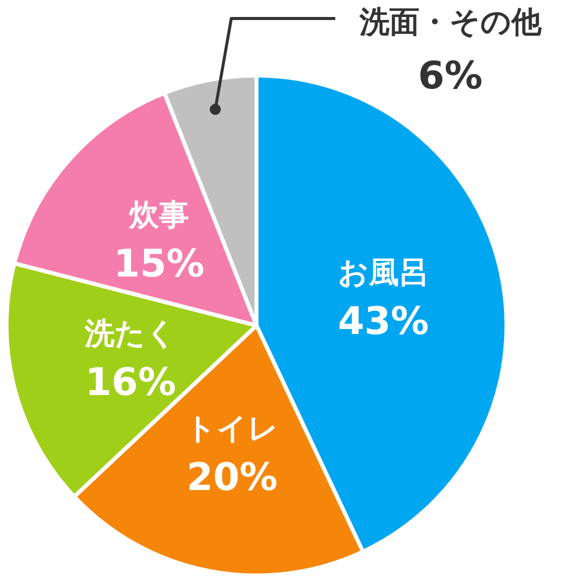 Image resolution: width=562 pixels, height=579 pixels. I want to click on data-label: 20%, so click(232, 477).